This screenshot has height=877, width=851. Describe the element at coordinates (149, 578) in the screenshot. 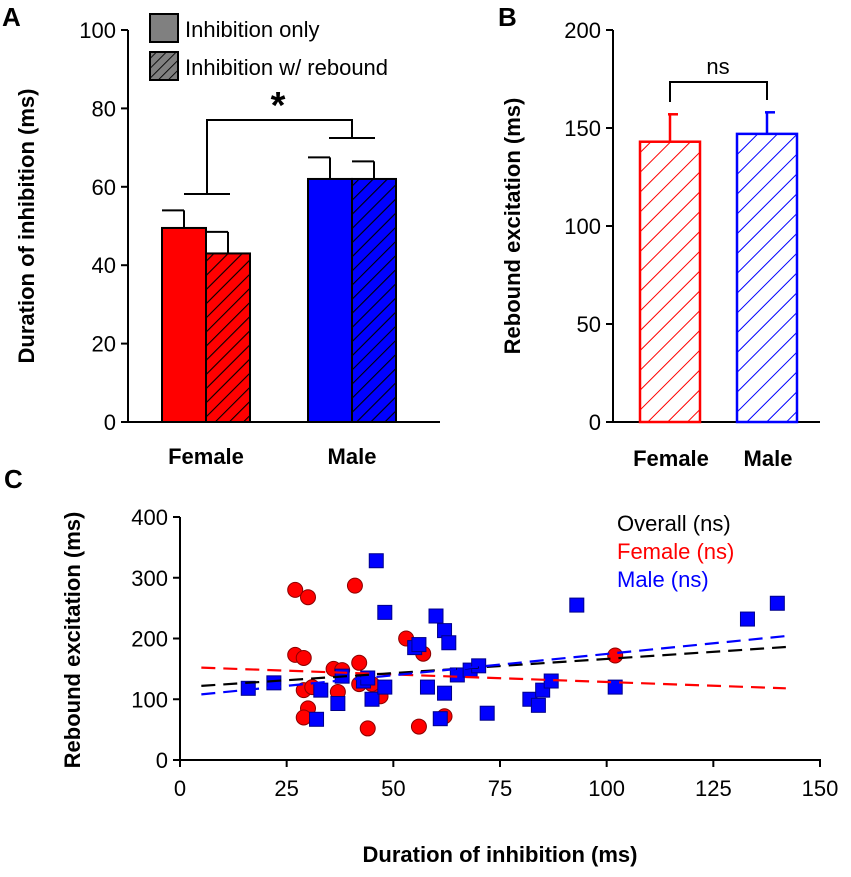

I see `panel-c-y-tick-label: 300` at that location.